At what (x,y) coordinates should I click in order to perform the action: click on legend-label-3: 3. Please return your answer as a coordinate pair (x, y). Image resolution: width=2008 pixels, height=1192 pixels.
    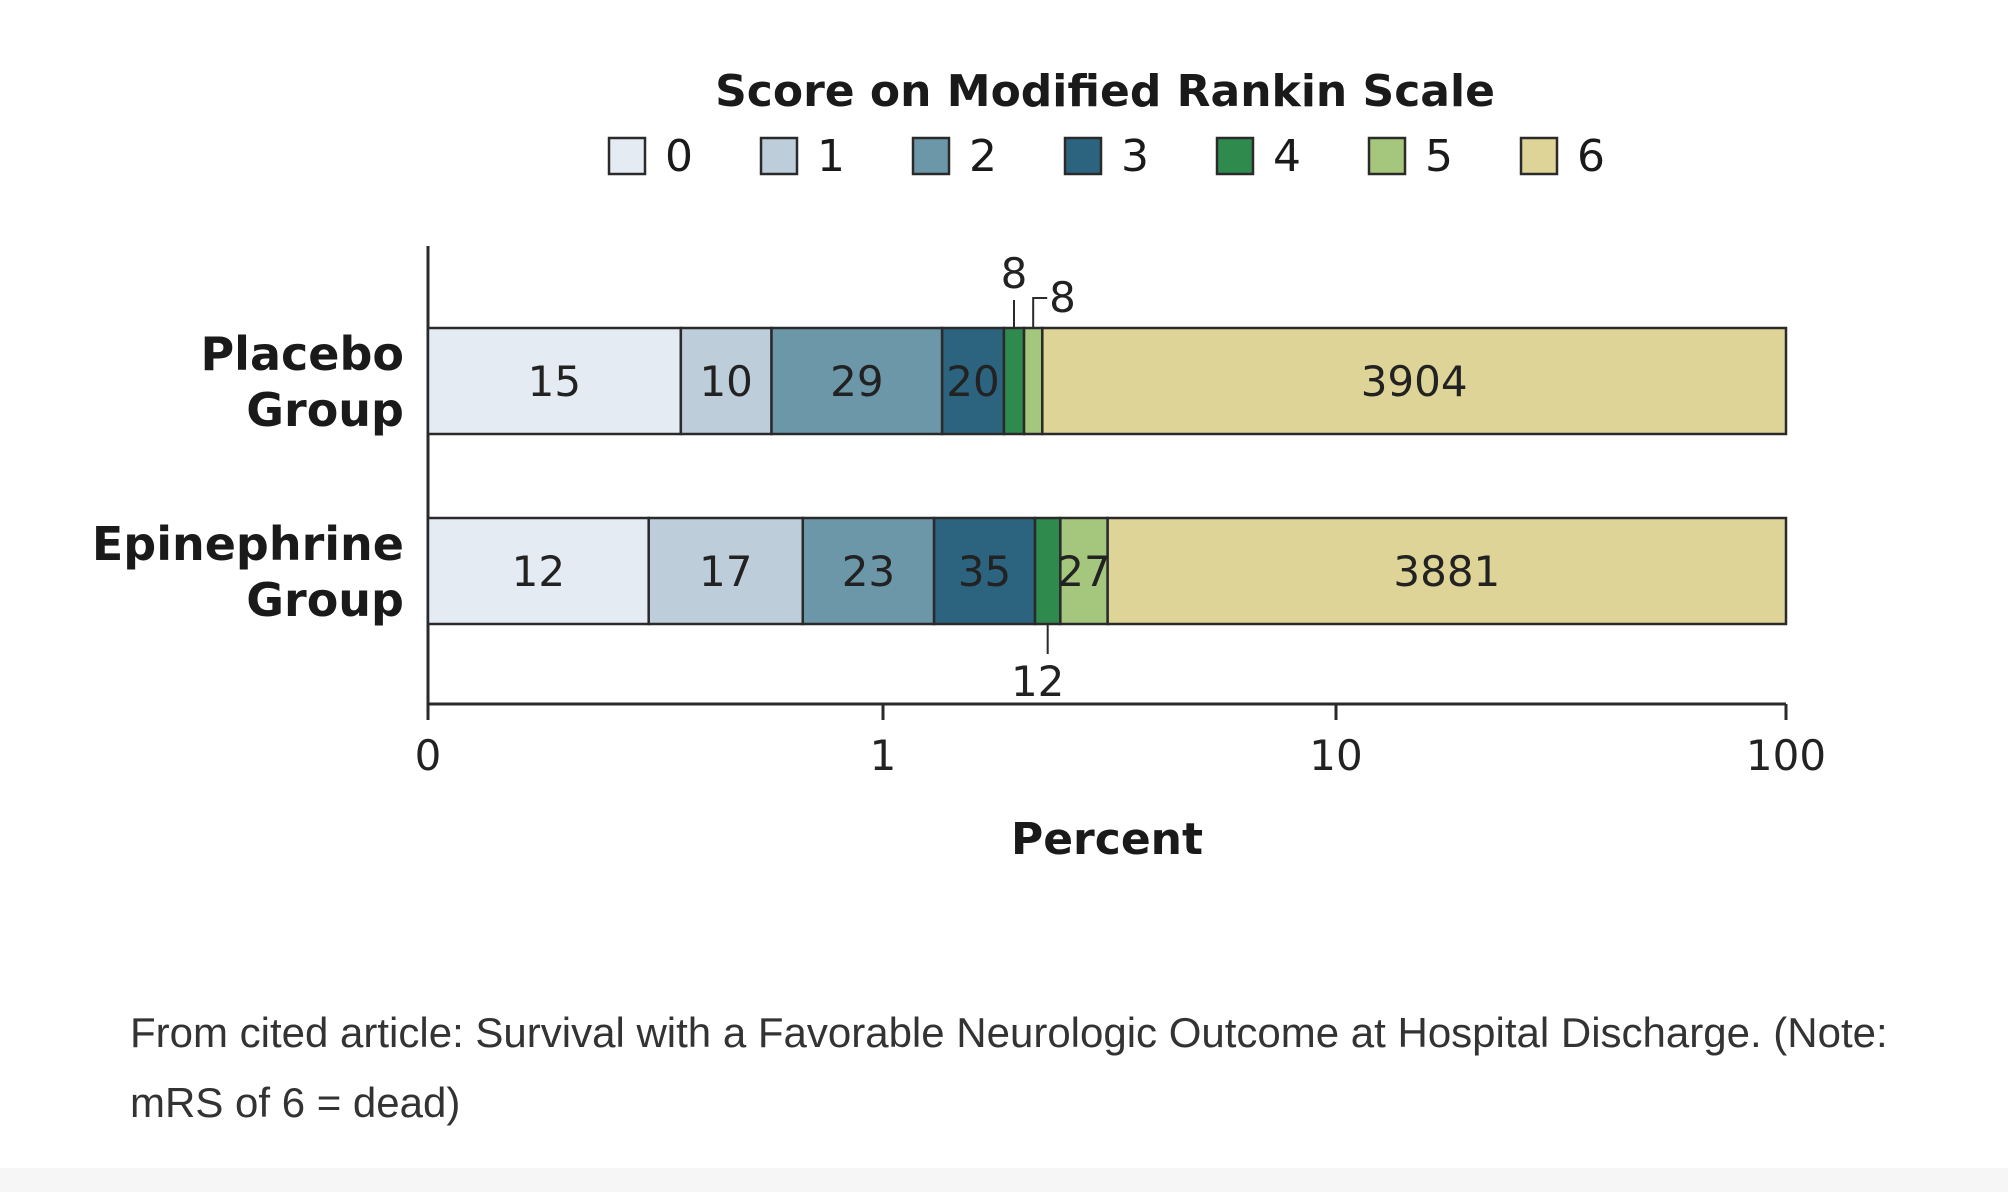
    Looking at the image, I should click on (1135, 156).